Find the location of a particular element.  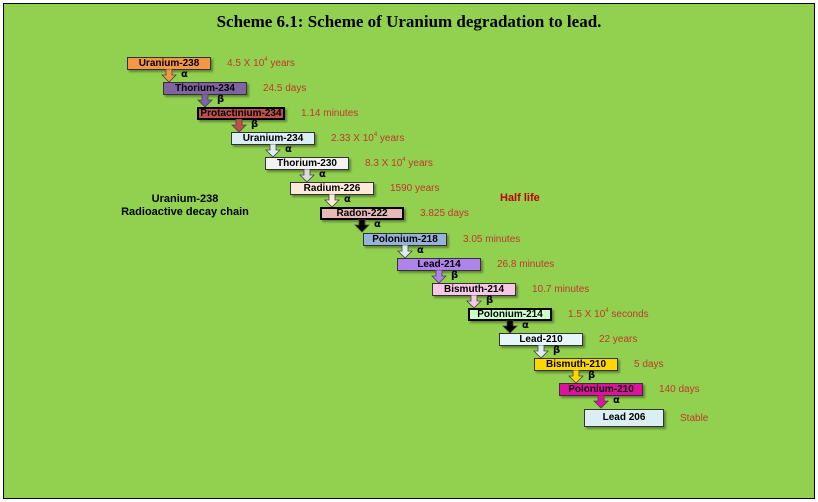

half-life-value: 3.05 minutes is located at coordinates (492, 239).